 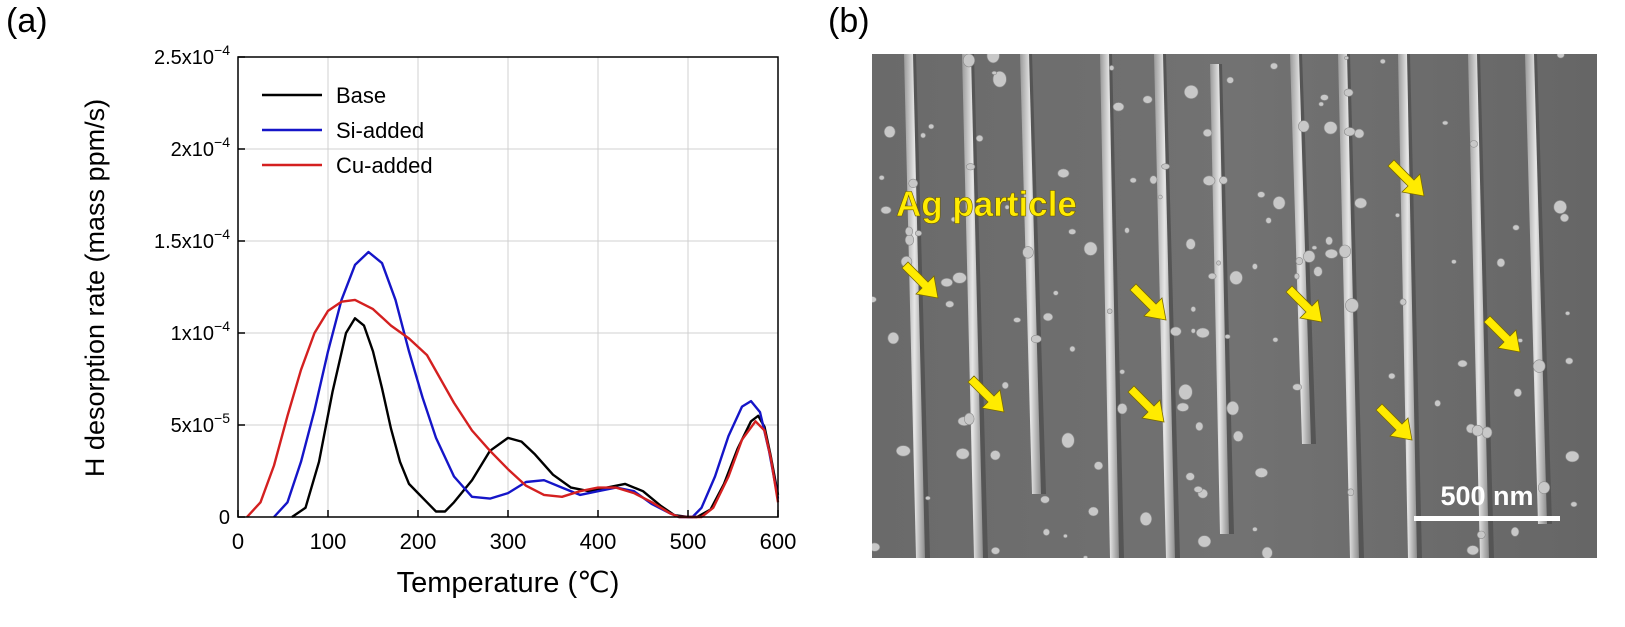 I want to click on y-tick-label: 0, so click(x=224, y=518).